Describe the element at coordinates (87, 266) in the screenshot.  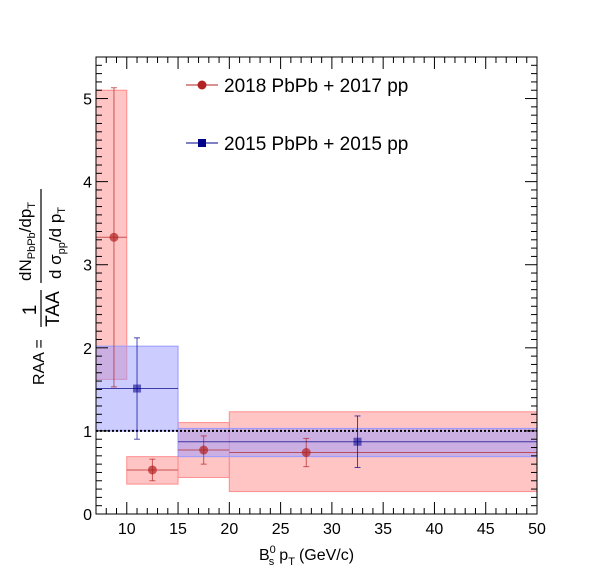
I see `y-tick-label: 3` at that location.